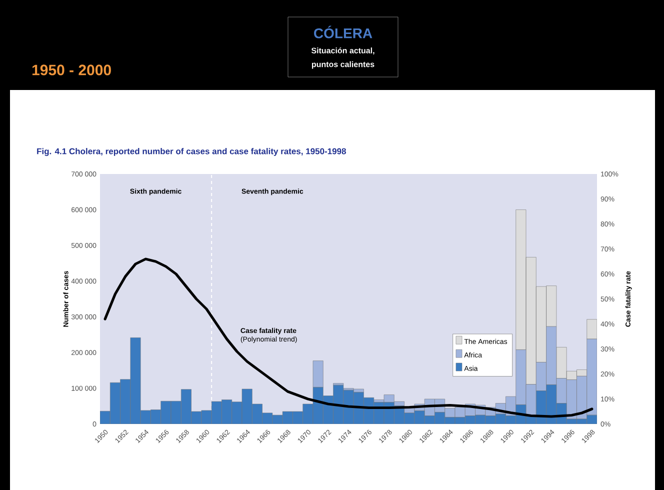  Describe the element at coordinates (592, 329) in the screenshot. I see `bar` at that location.